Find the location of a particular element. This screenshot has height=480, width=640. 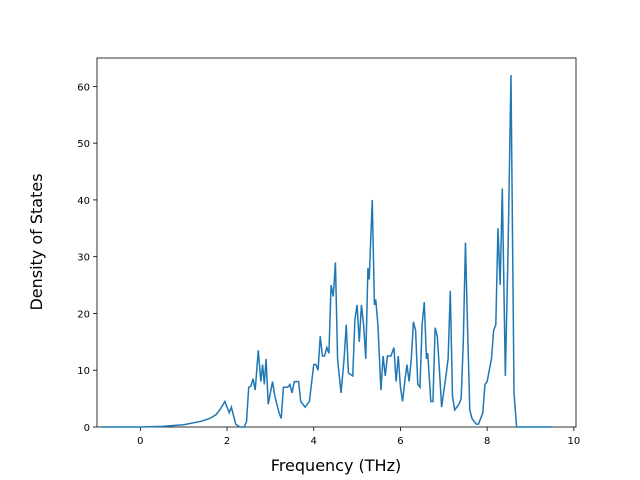

x-tick-label: 2 is located at coordinates (227, 441).